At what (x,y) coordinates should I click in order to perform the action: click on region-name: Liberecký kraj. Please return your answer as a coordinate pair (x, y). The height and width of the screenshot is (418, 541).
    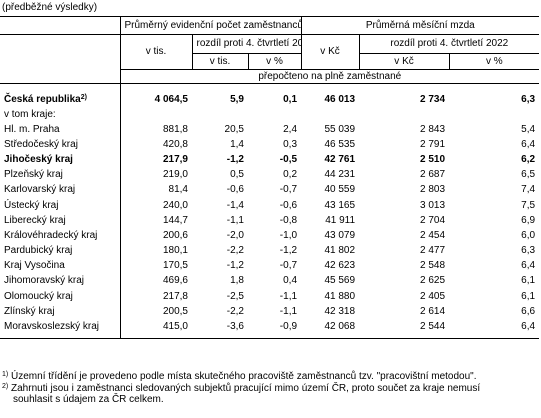
    Looking at the image, I should click on (60, 221).